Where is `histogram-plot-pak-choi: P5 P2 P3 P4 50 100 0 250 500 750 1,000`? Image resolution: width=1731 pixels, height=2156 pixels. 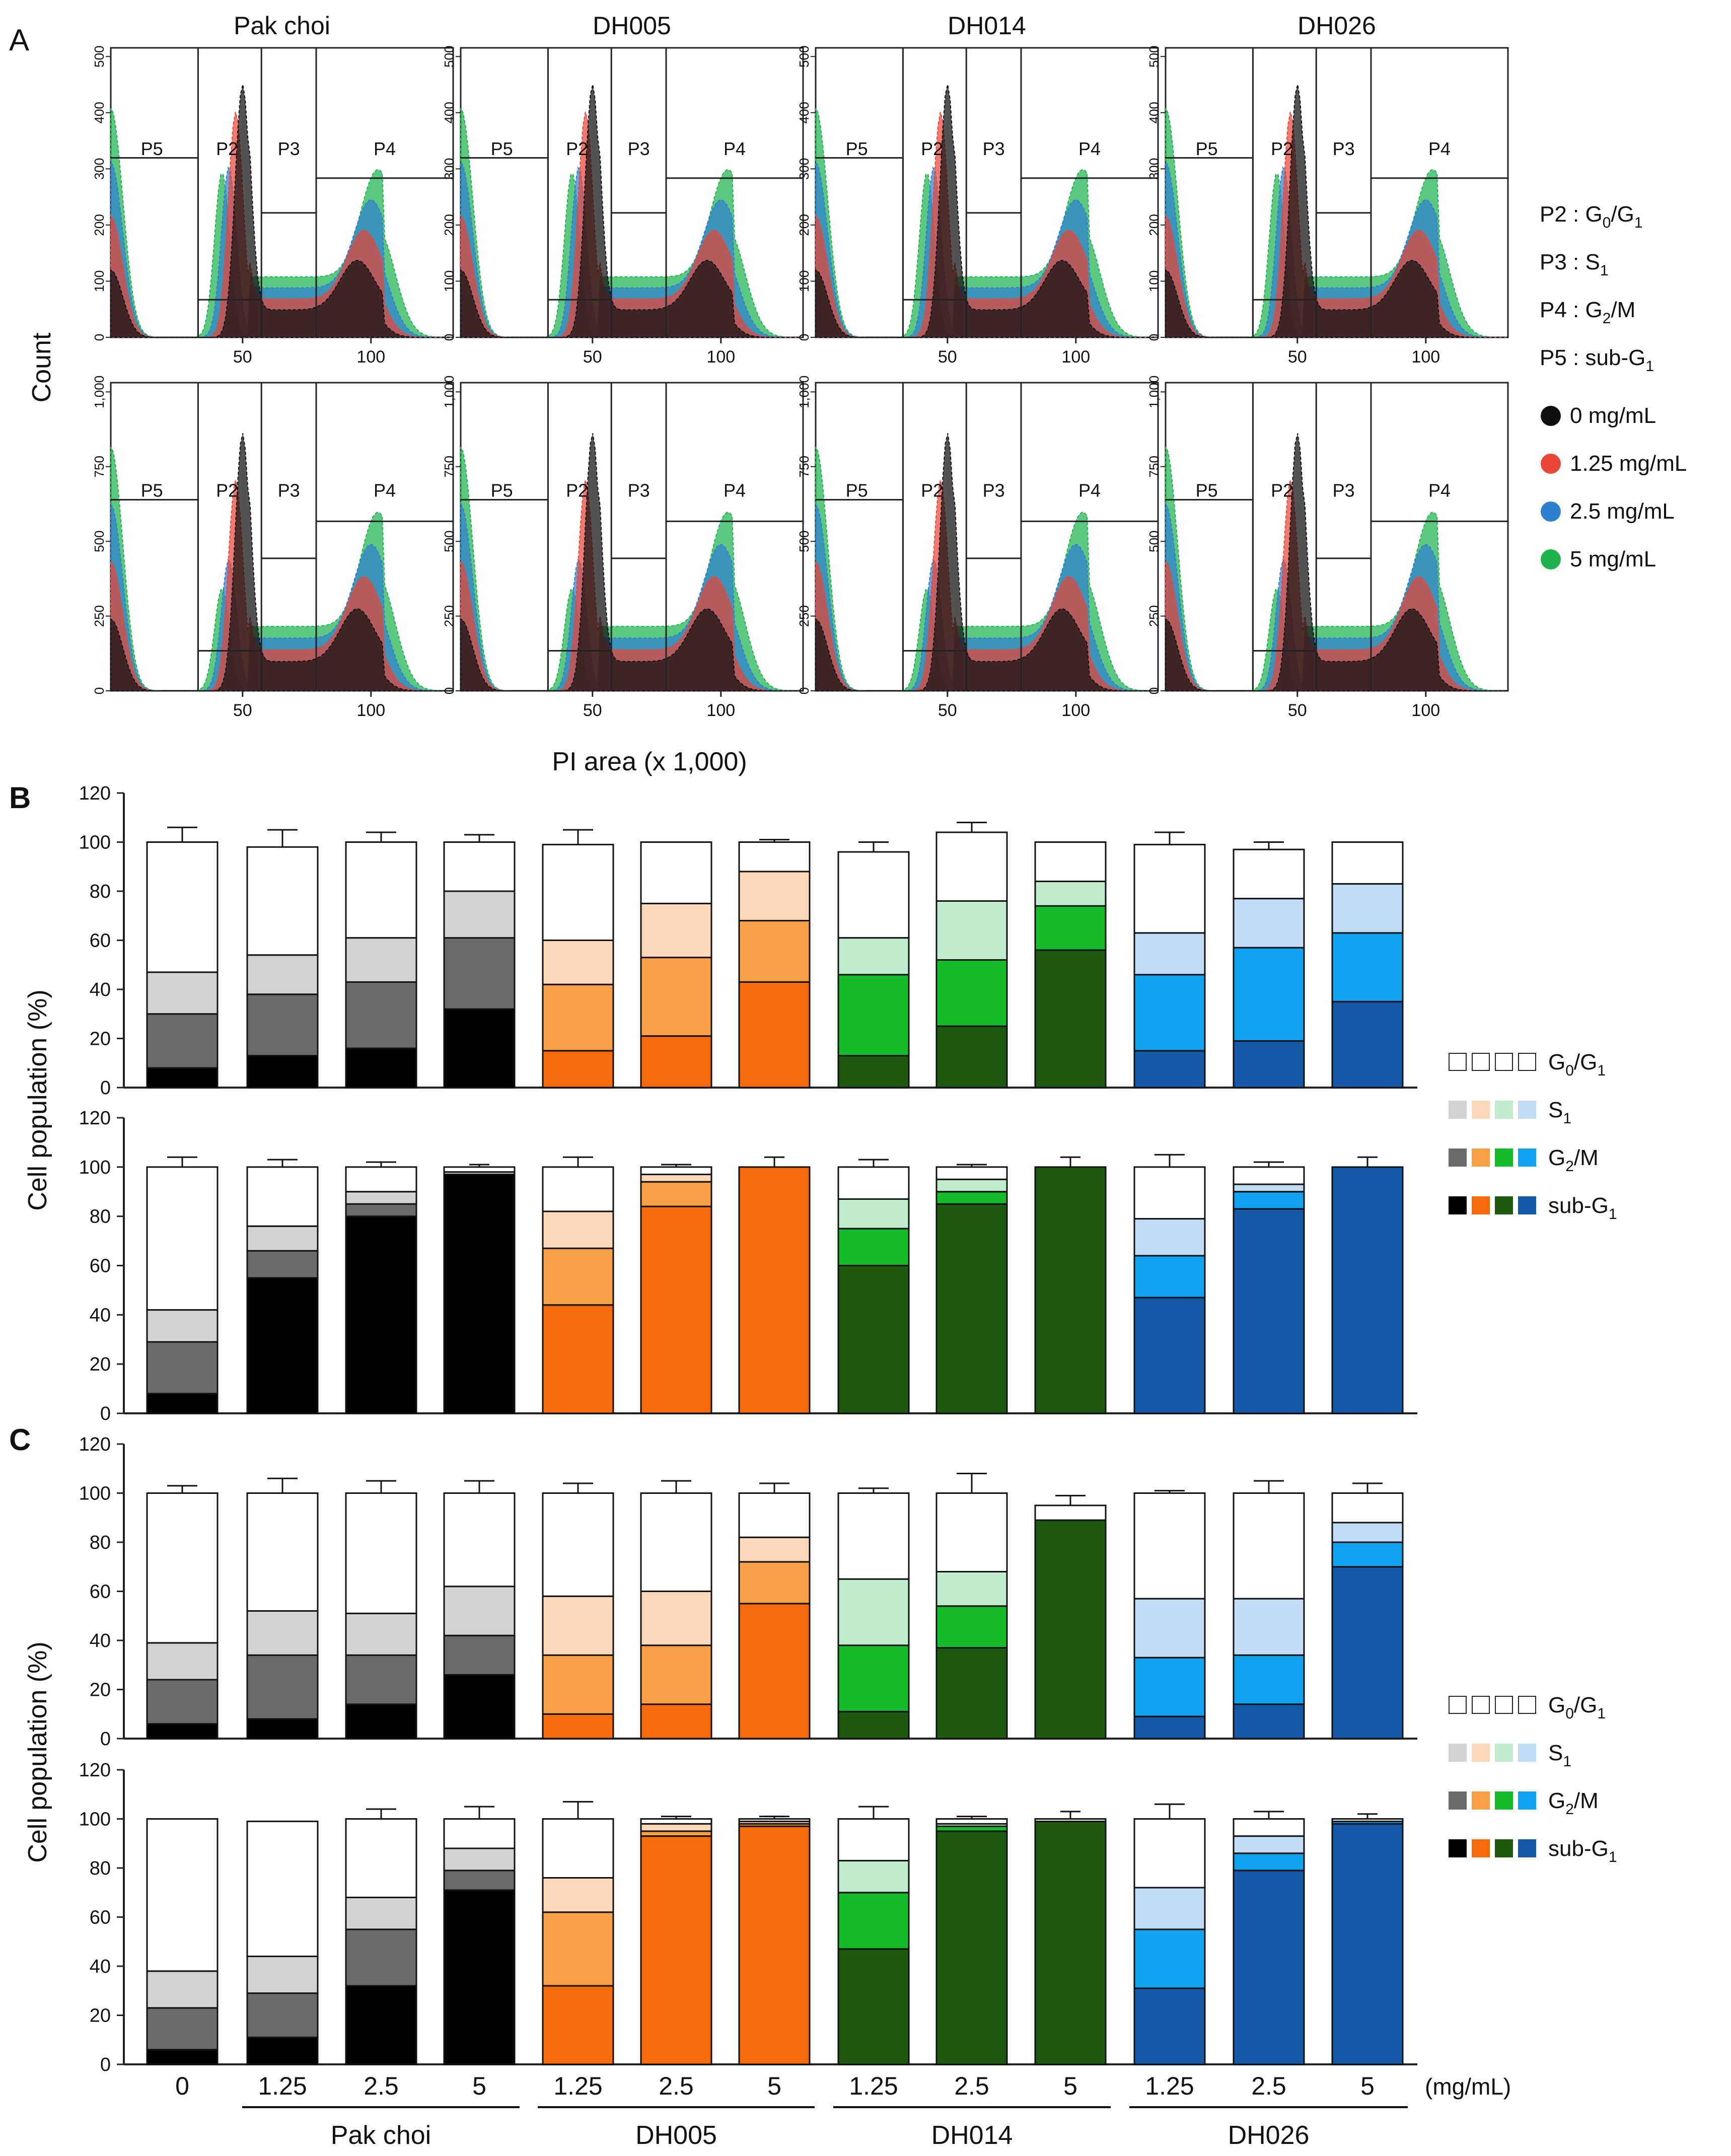
histogram-plot-pak-choi: P5 P2 P3 P4 50 100 0 250 500 750 1,000 is located at coordinates (273, 548).